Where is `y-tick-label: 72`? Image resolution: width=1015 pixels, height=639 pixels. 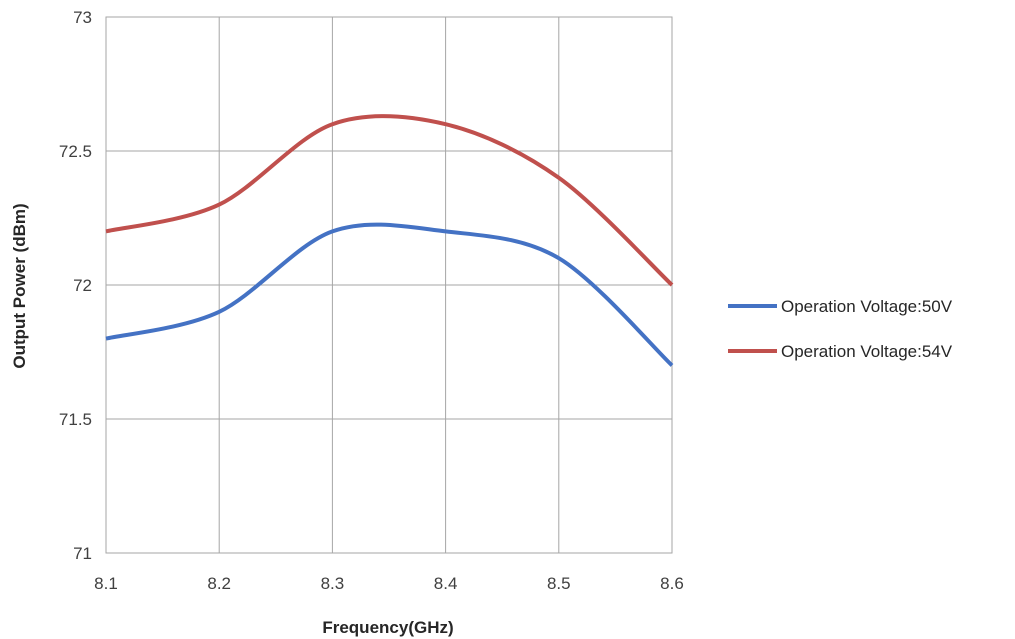 y-tick-label: 72 is located at coordinates (82, 285).